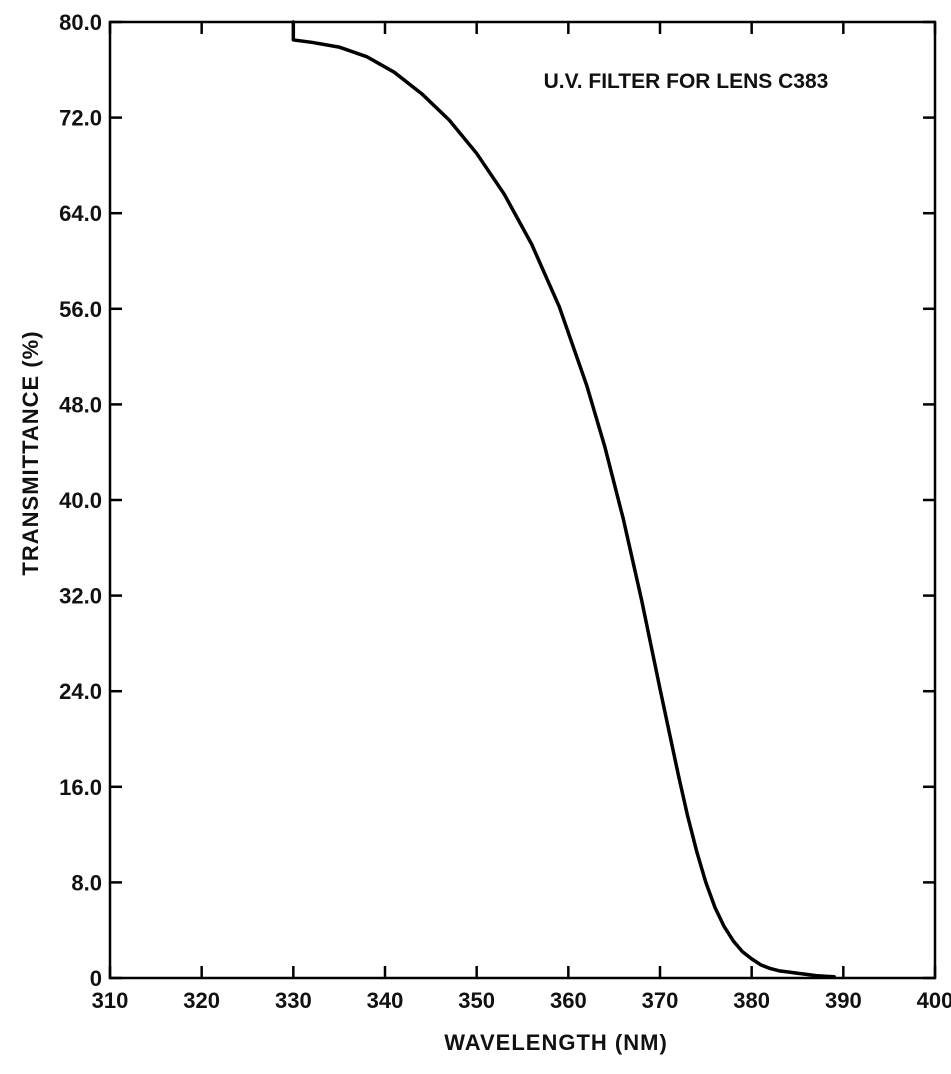  Describe the element at coordinates (80, 213) in the screenshot. I see `y-tick-label: 64.0` at that location.